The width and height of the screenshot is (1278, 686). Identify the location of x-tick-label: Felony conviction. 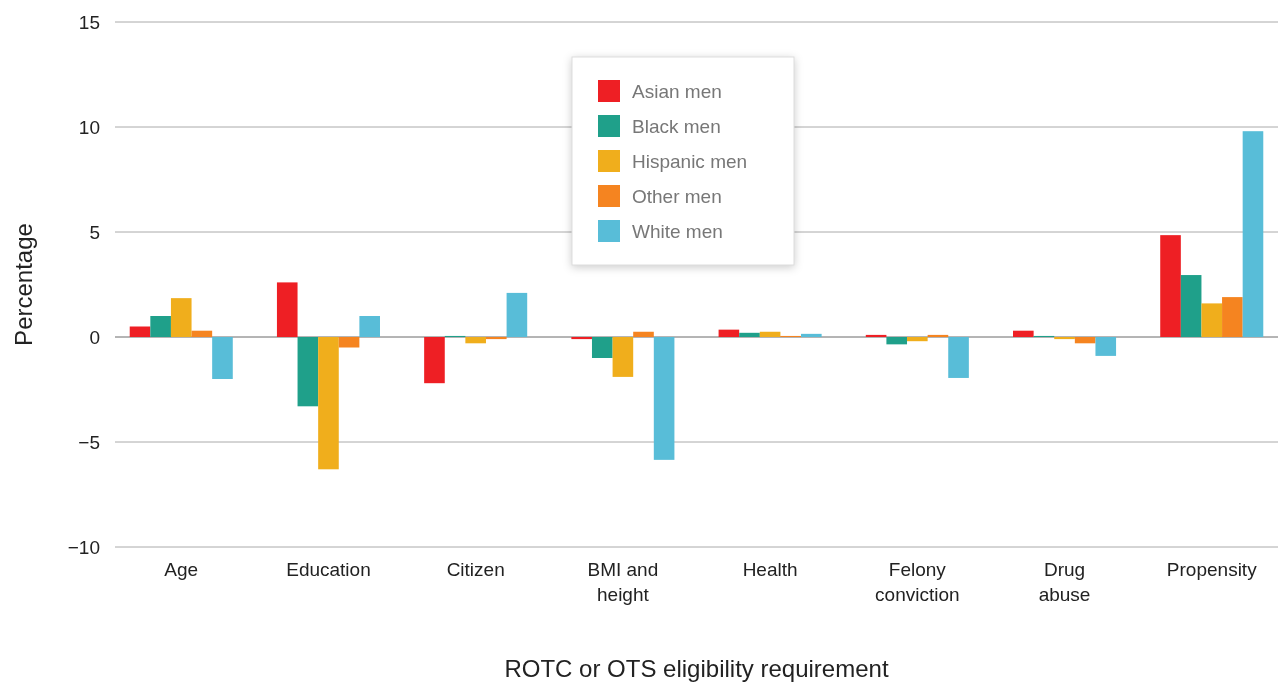
(917, 582).